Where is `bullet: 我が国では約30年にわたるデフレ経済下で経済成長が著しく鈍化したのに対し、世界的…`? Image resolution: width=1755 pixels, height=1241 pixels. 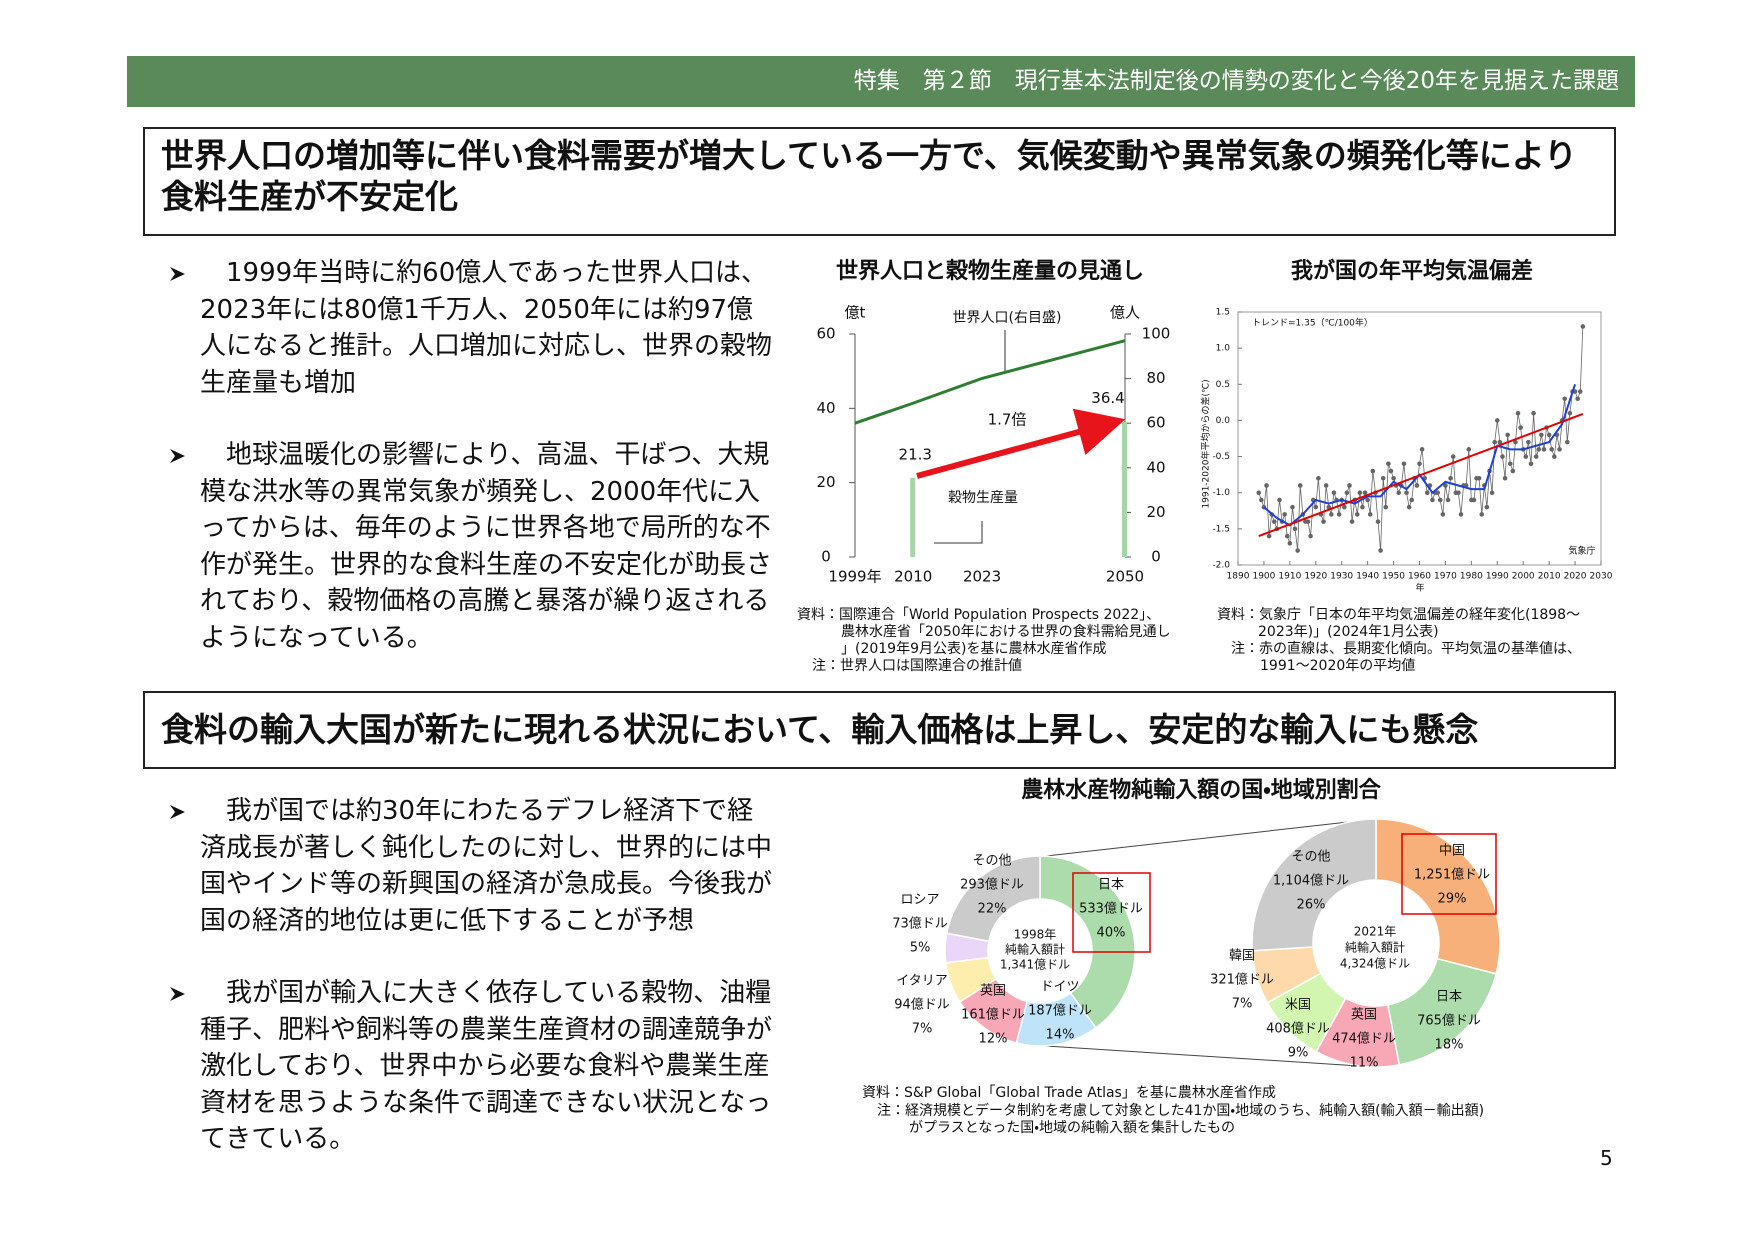 bullet: 我が国では約30年にわたるデフレ経済下で経済成長が著しく鈍化したのに対し、世界的… is located at coordinates (472, 866).